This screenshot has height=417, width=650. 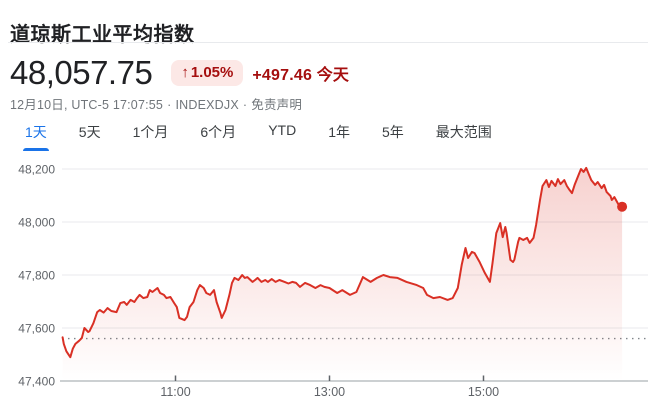 I want to click on quote-timestamp: 12月10日, UTC-5 17:07:55, so click(x=87, y=105).